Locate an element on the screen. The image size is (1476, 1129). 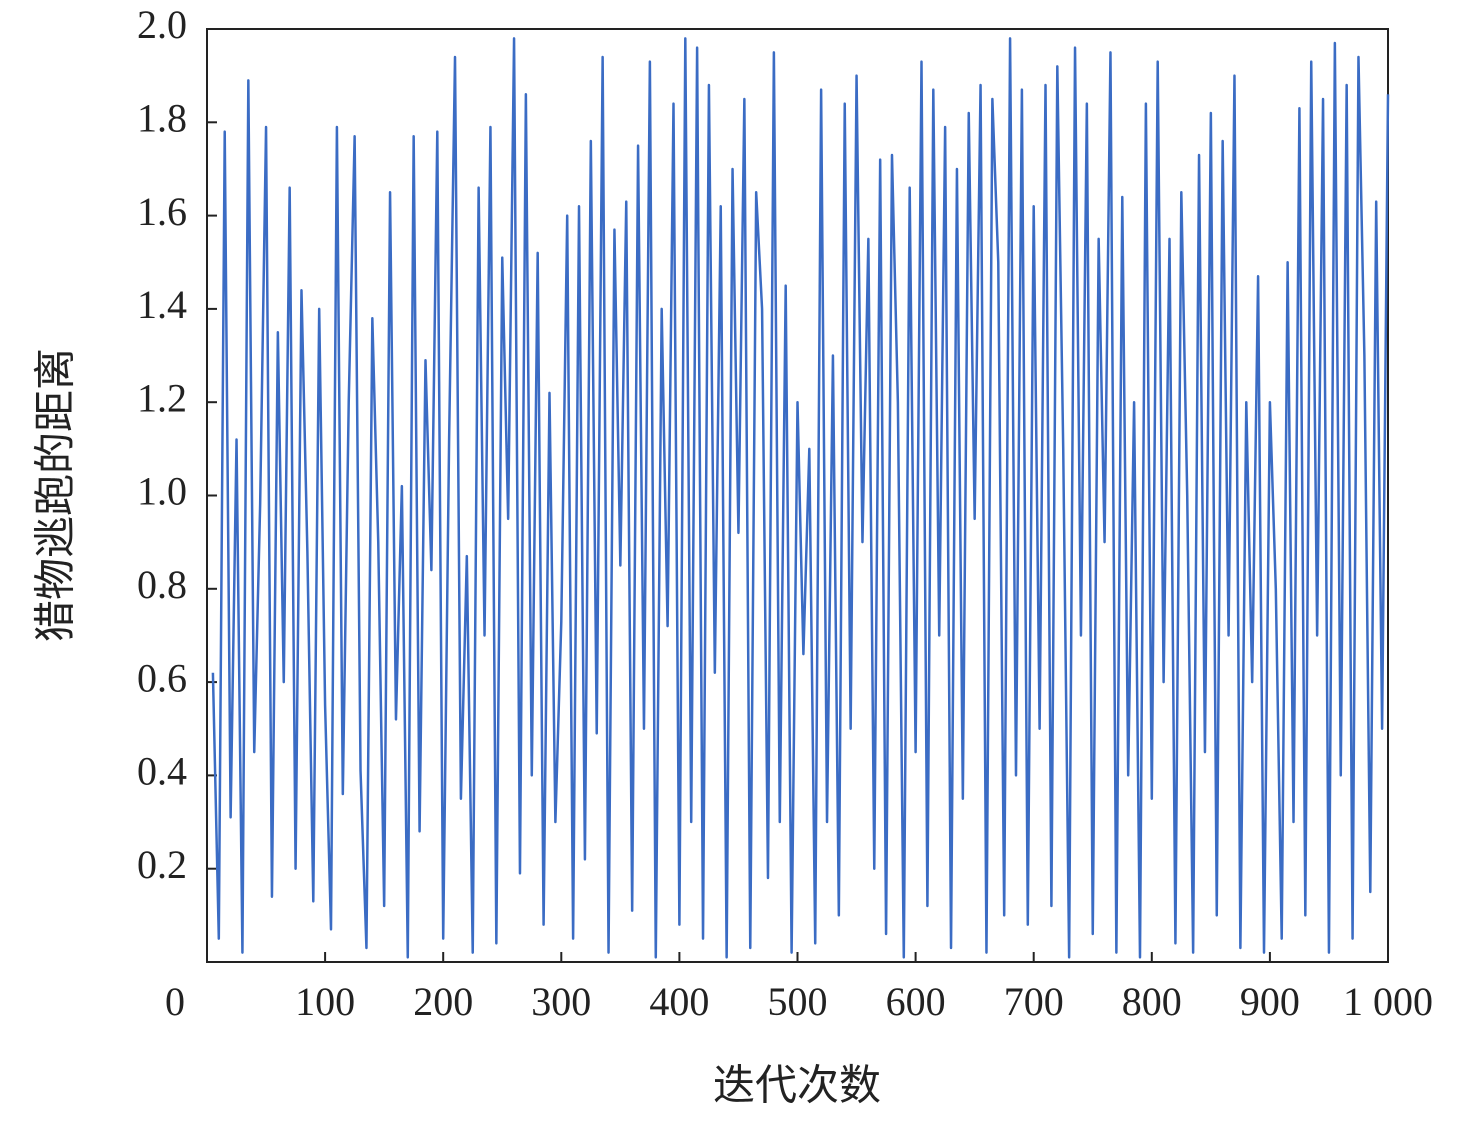
x-tick-label: 1 000 is located at coordinates (1388, 1001).